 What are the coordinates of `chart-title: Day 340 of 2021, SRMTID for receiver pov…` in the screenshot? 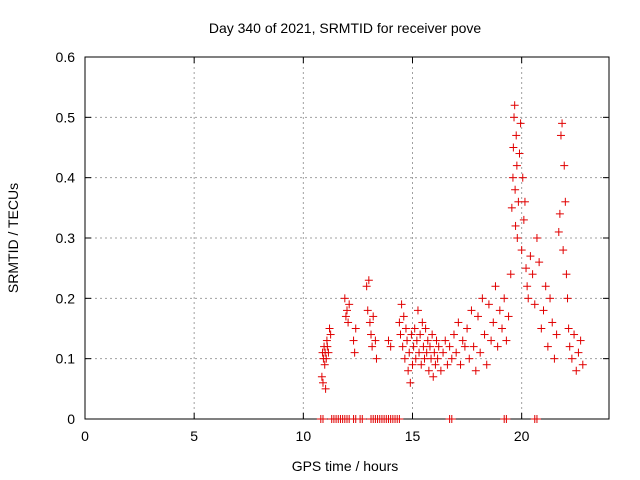 It's located at (345, 28).